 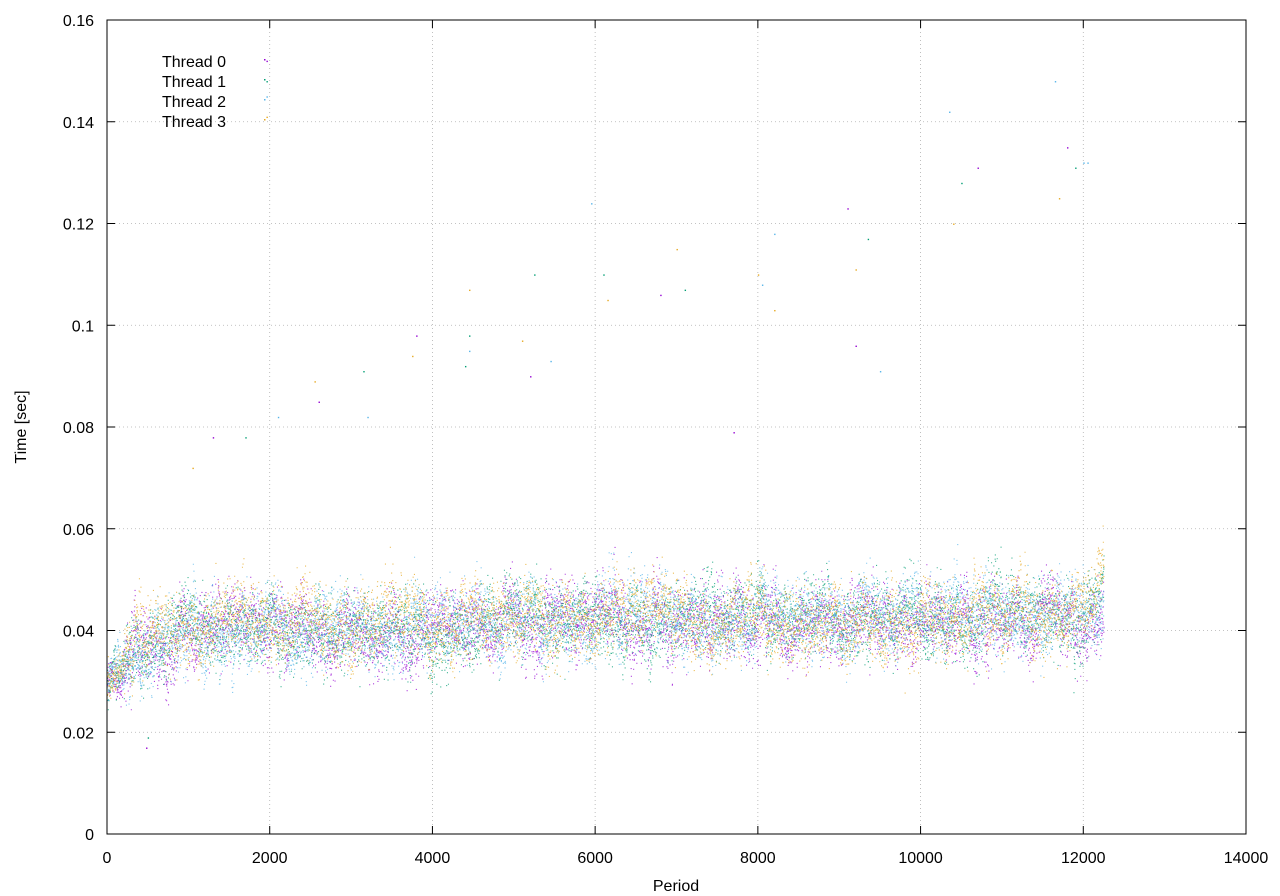 What do you see at coordinates (78, 733) in the screenshot?
I see `y-tick-label: 0.02` at bounding box center [78, 733].